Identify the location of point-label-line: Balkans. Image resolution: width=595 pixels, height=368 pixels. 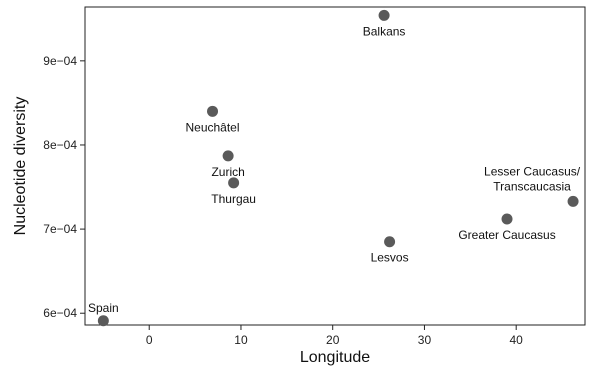
(384, 31).